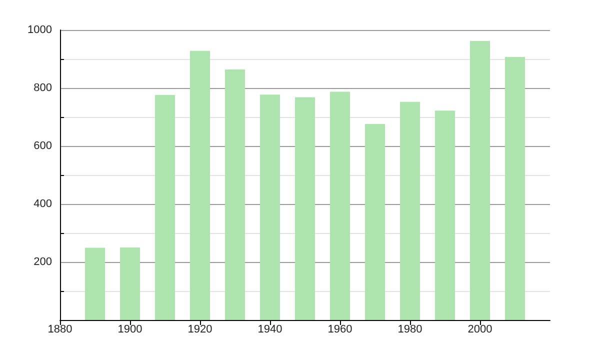 The image size is (600, 350). I want to click on x-tick-label: 1960, so click(340, 330).